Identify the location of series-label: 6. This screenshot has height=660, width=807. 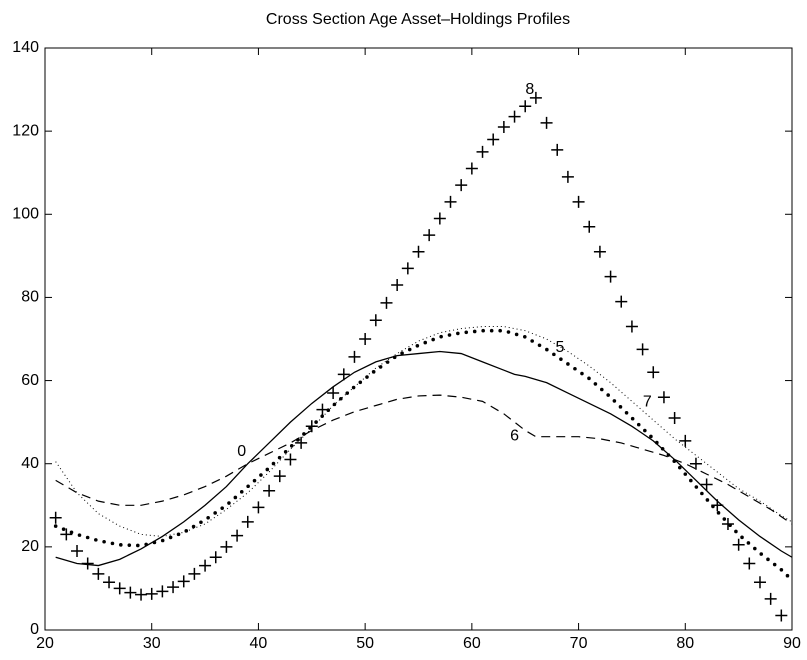
(514, 435).